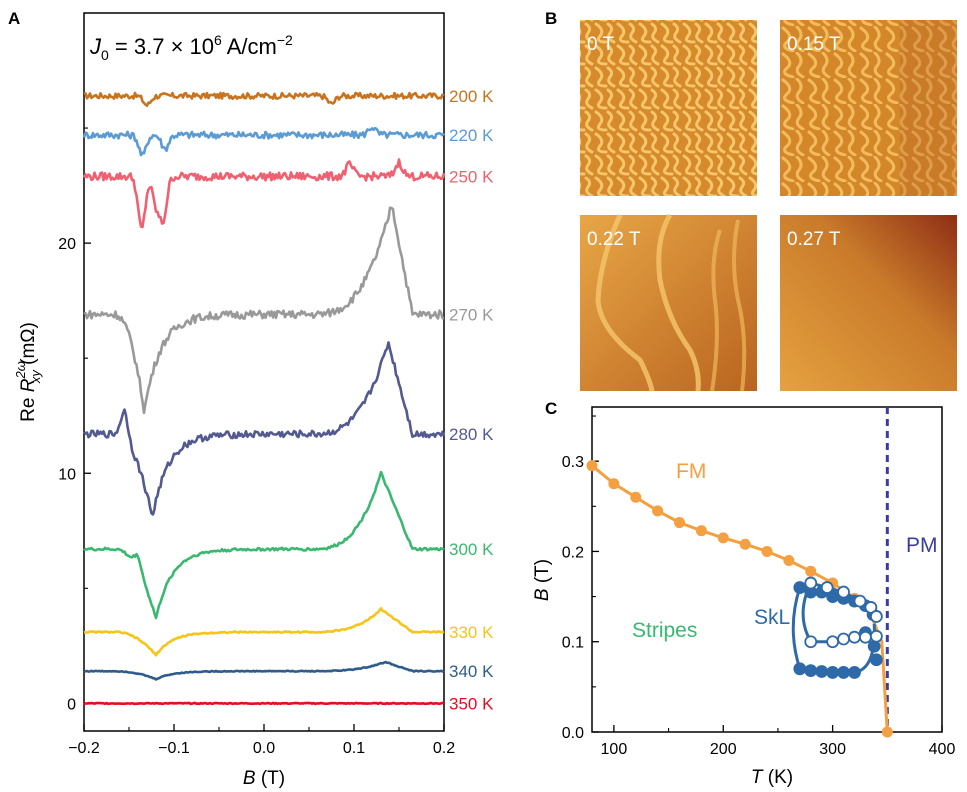 This screenshot has height=792, width=967. What do you see at coordinates (174, 748) in the screenshot?
I see `panel-a-xtick-label: −0.1` at bounding box center [174, 748].